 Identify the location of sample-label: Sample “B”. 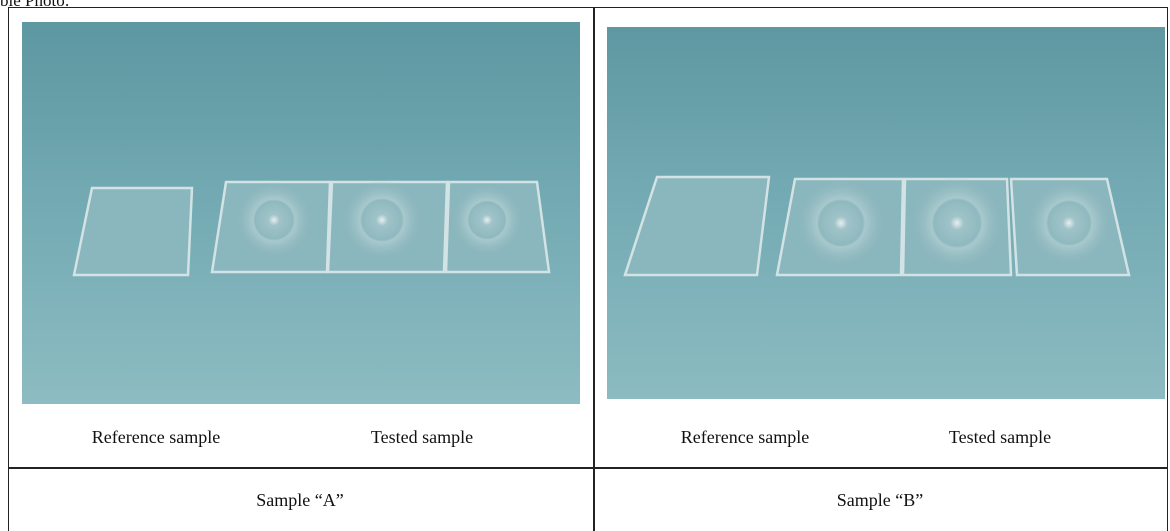
(880, 500).